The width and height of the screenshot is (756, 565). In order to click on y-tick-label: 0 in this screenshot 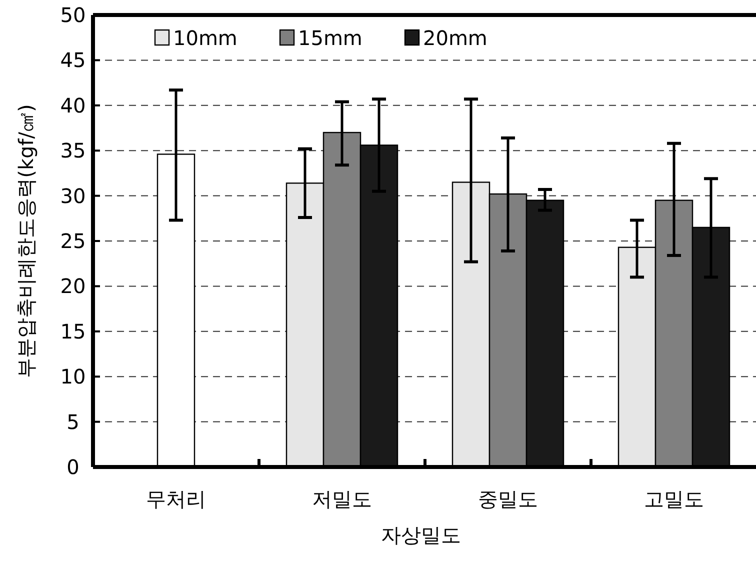, I will do `click(73, 467)`.